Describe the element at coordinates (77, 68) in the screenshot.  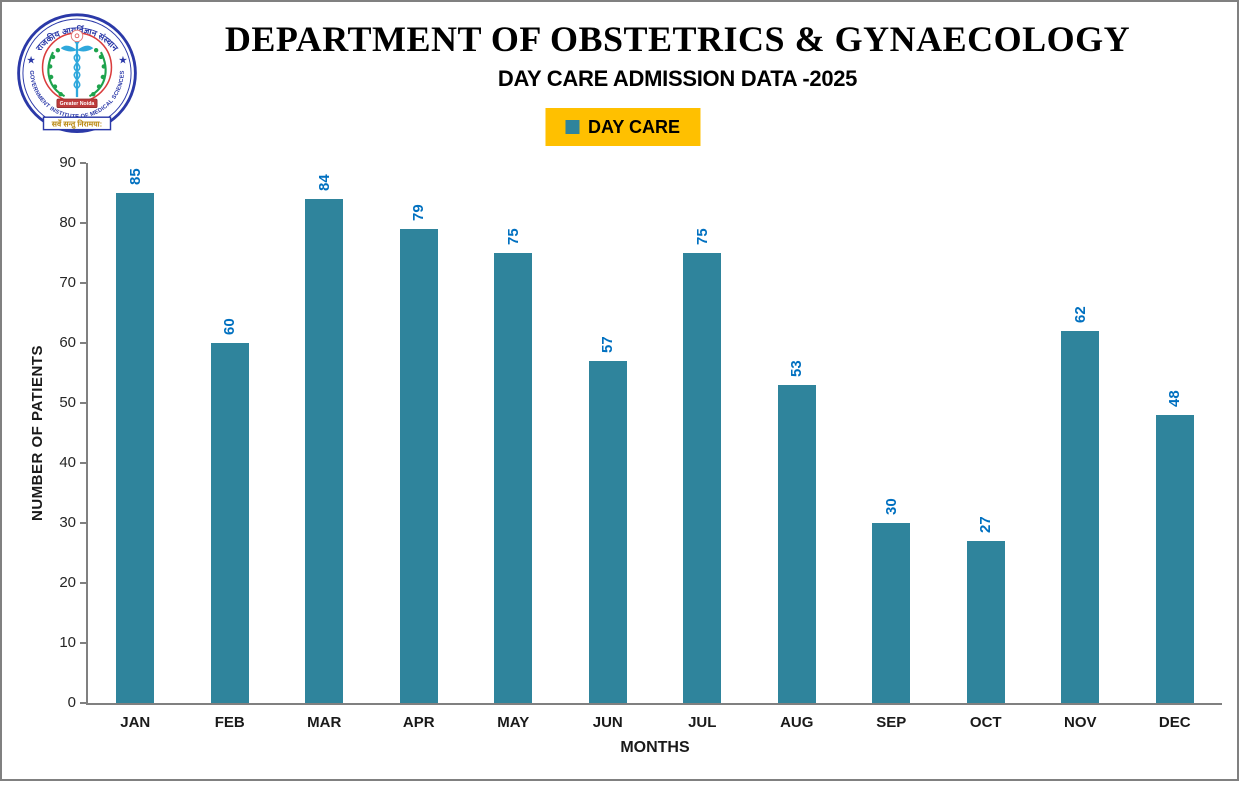
I see `caduceus-icon` at that location.